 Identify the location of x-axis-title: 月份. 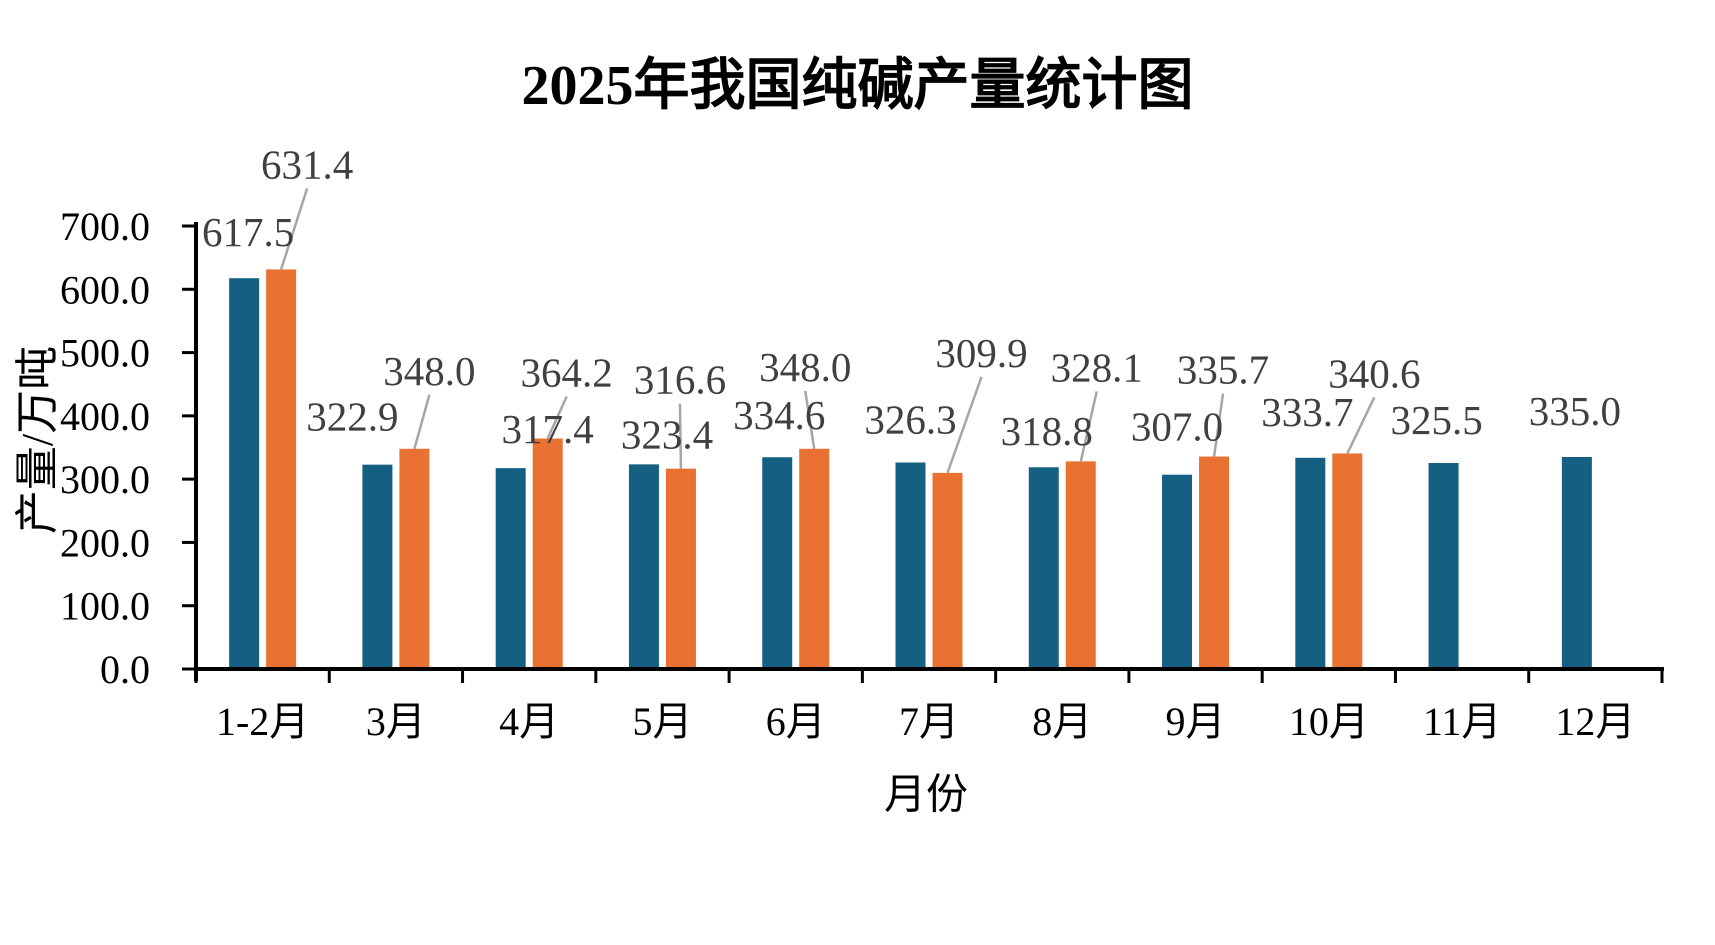
(926, 795).